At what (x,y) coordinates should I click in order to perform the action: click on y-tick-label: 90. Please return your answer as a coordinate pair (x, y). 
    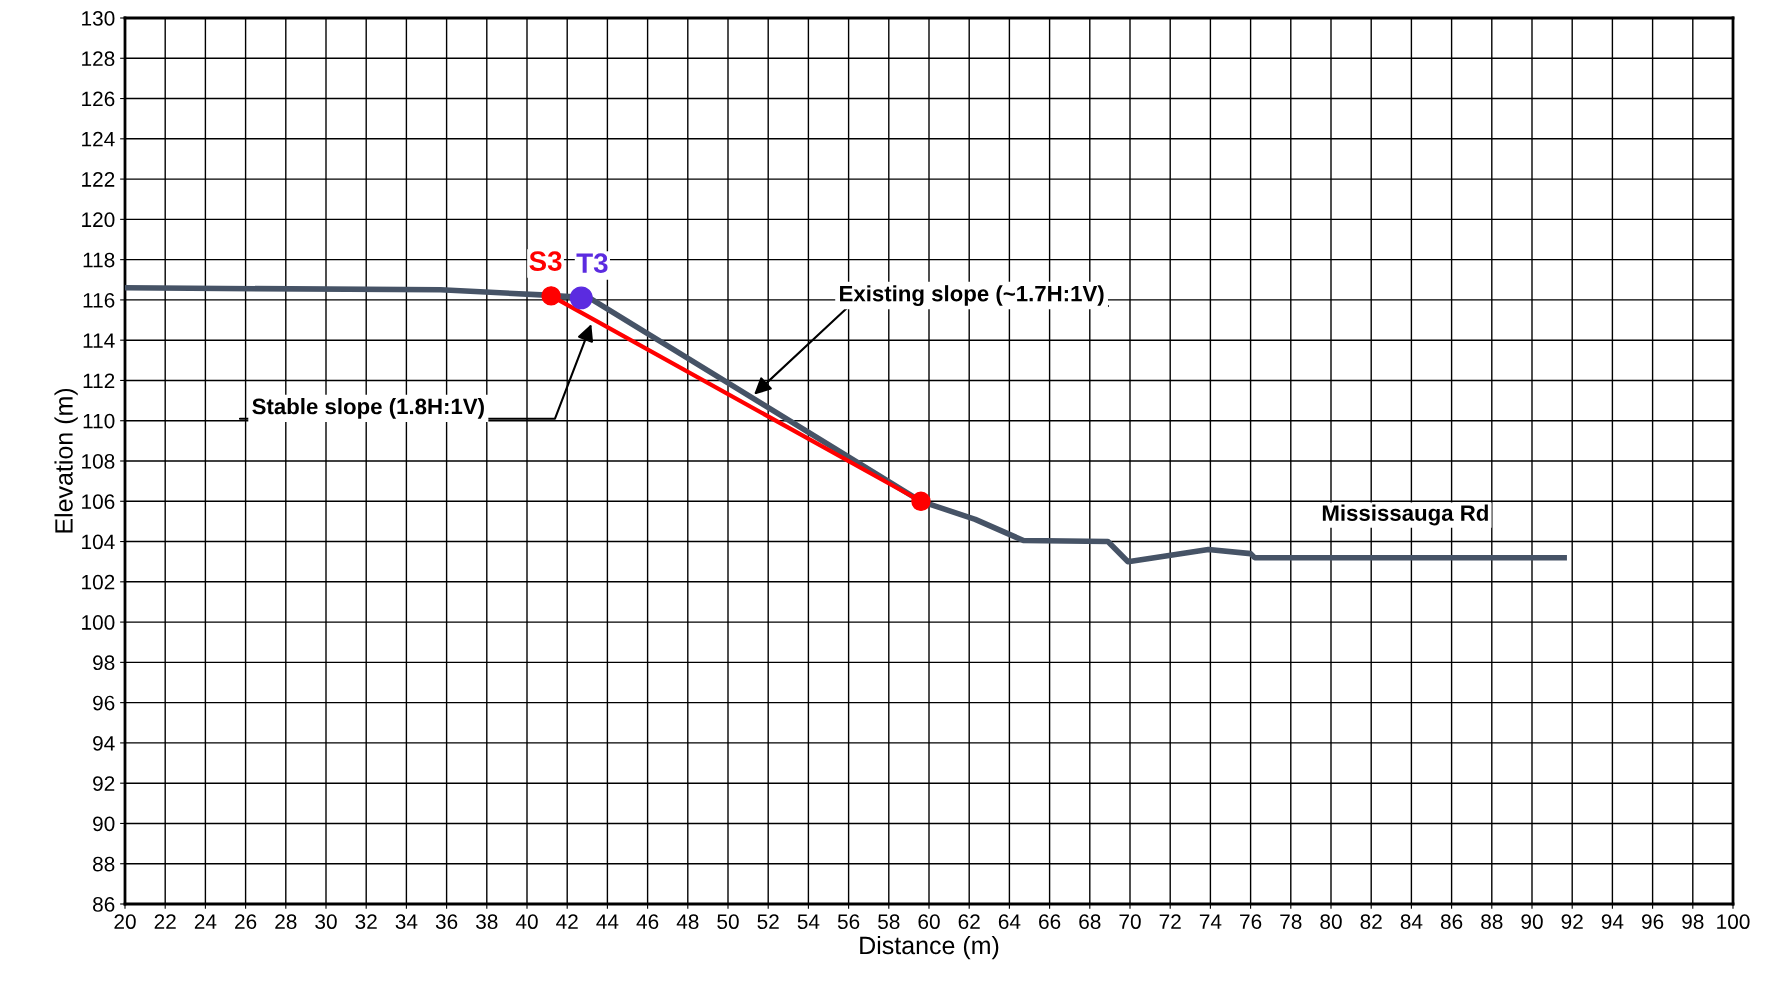
    Looking at the image, I should click on (104, 824).